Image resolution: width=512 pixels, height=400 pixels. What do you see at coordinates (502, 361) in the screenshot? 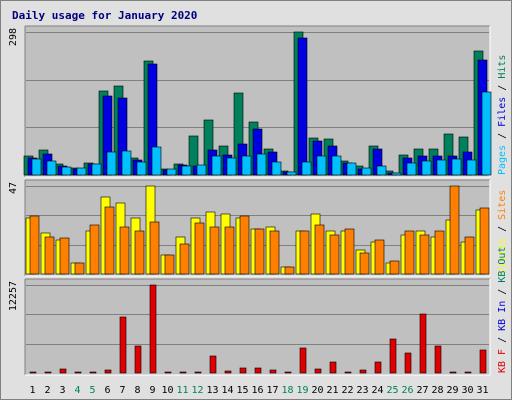
I see `bottom-legend-part: KB F` at bounding box center [502, 361].